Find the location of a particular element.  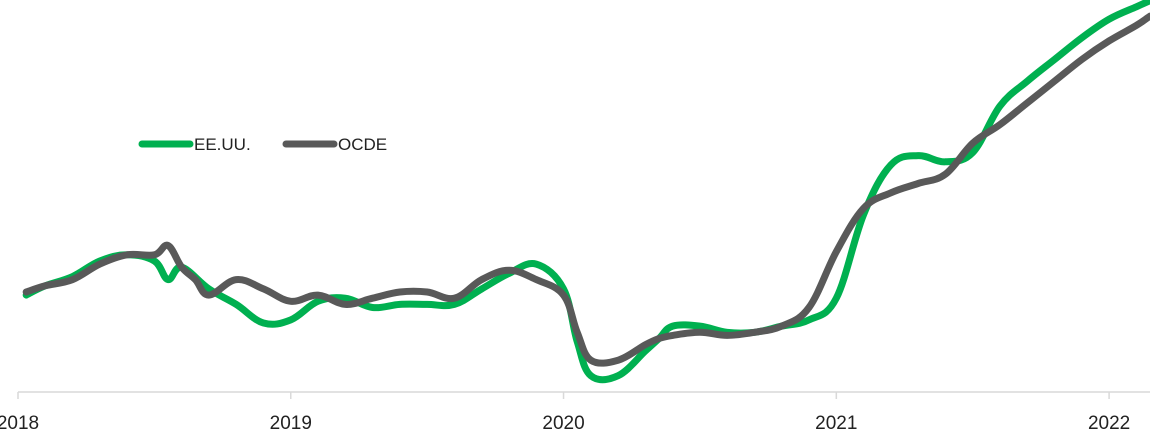

x-axis: 2018 2019 2020 2021 2022 is located at coordinates (575, 412).